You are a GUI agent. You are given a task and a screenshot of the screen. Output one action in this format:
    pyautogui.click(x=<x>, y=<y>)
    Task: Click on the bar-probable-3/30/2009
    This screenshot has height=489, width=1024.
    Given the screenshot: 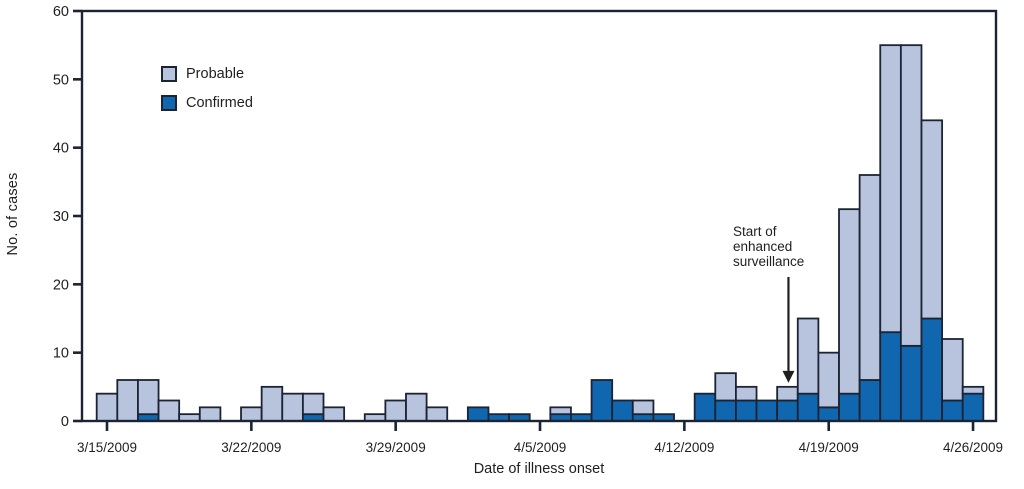 What is the action you would take?
    pyautogui.click(x=416, y=407)
    